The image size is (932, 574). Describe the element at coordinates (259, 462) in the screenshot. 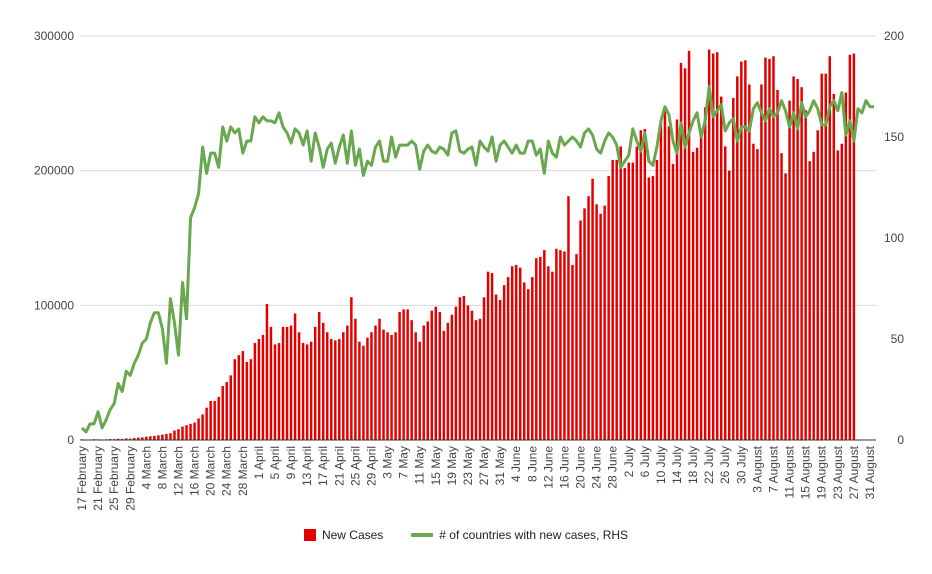

I see `x-tick-11: 1 April` at that location.